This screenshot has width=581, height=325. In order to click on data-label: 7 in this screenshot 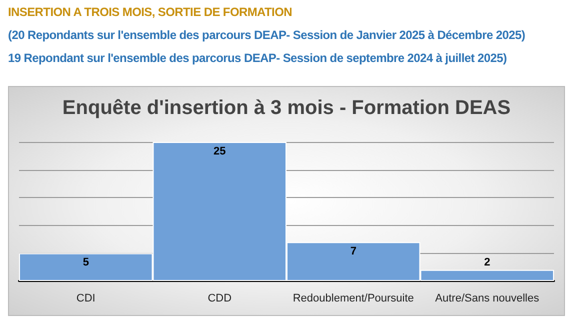, I will do `click(353, 252)`.